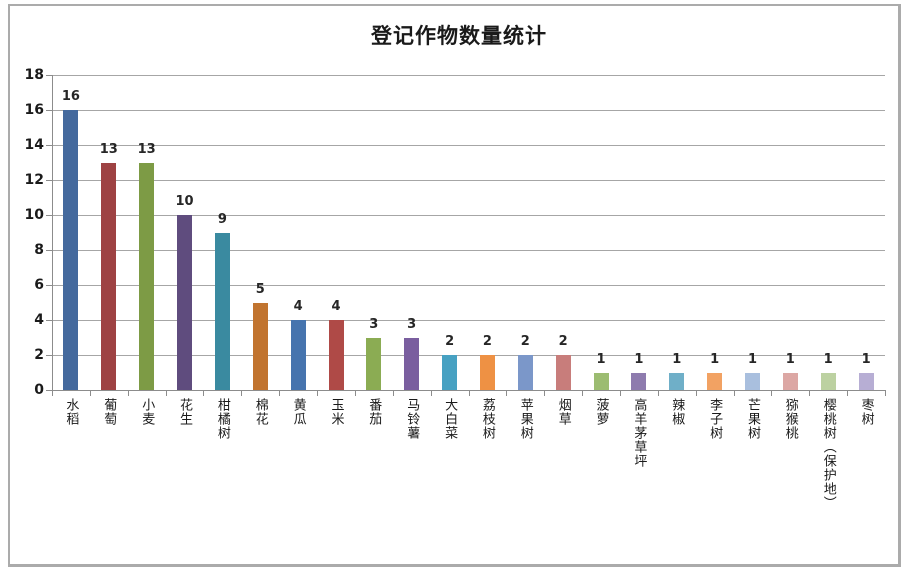 The image size is (918, 581). I want to click on y-axis-label: 10, so click(34, 215).